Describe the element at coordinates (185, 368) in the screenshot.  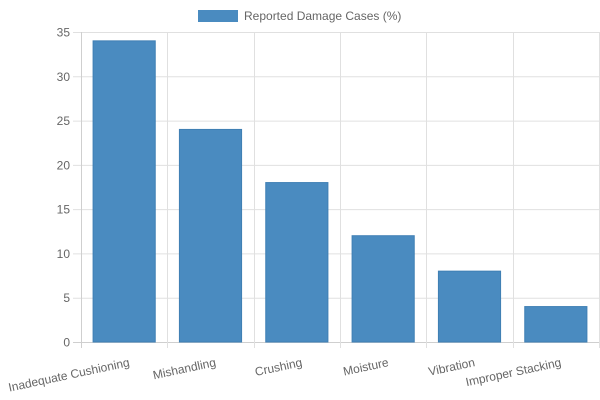
I see `x-tick-label: Mishandling` at that location.